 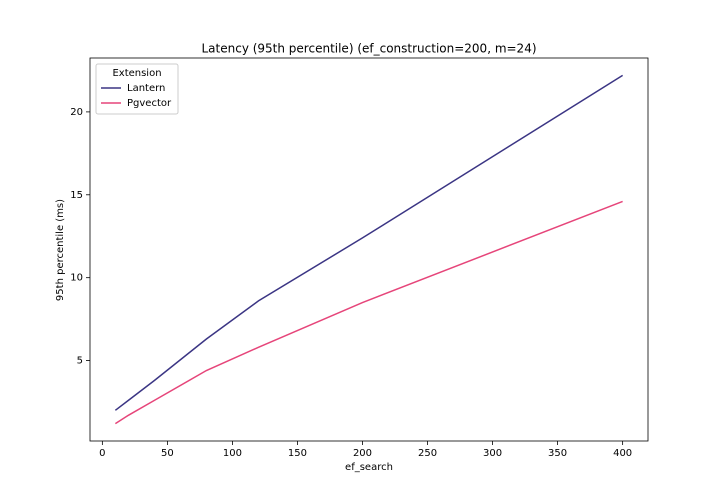 I want to click on x-tick-label: 50, so click(x=167, y=453).